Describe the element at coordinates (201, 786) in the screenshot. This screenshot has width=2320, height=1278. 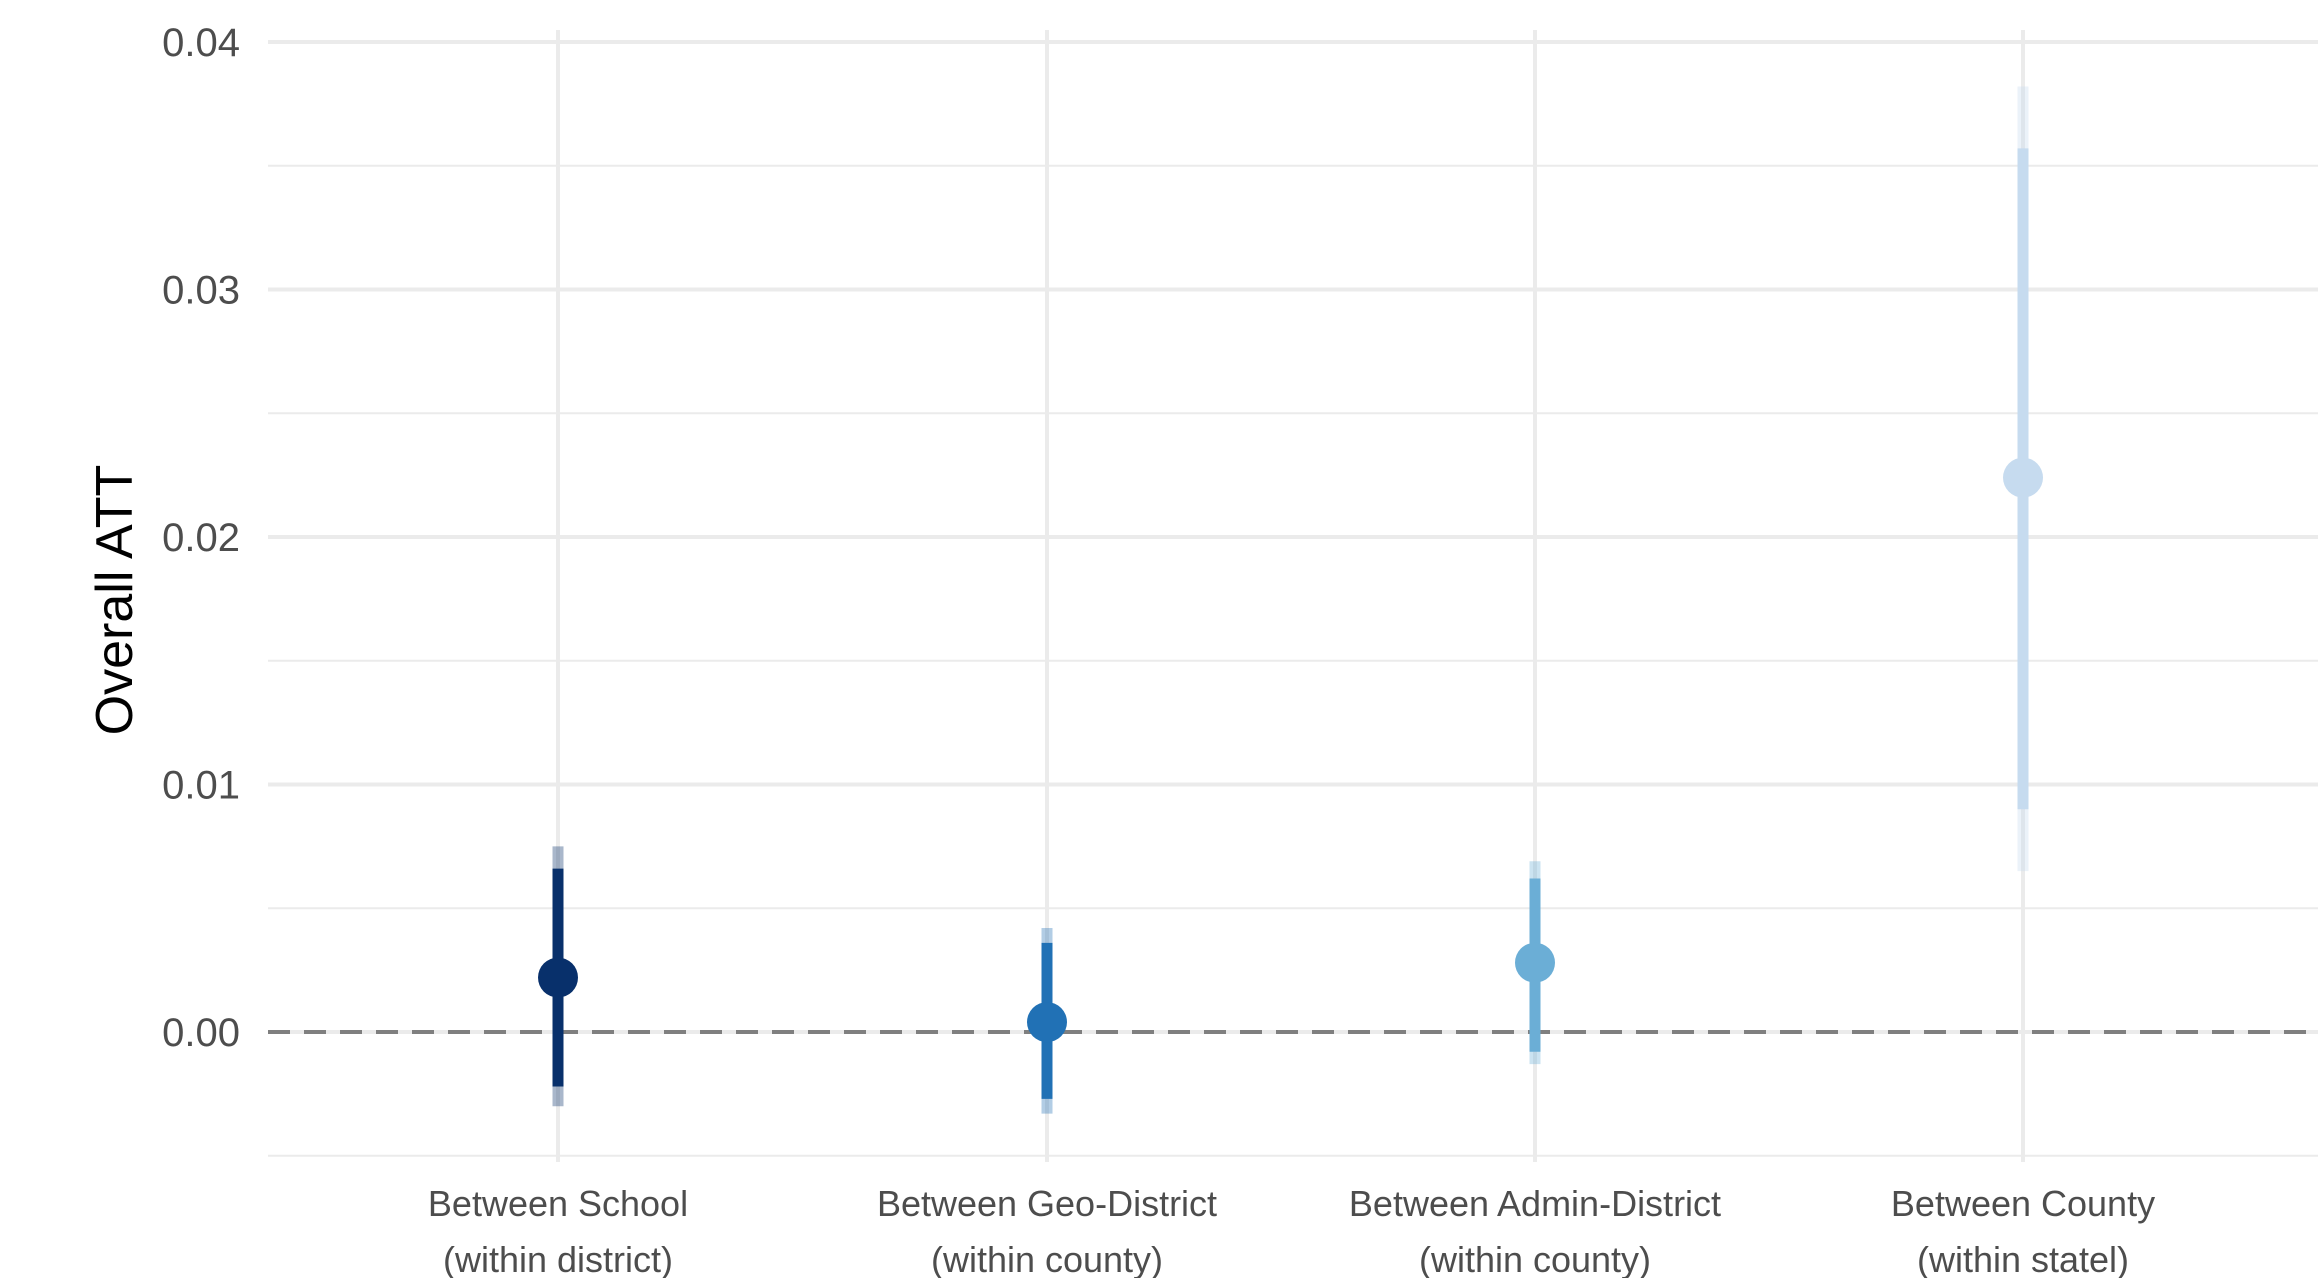
I see `y-tick-label: 0.01` at that location.